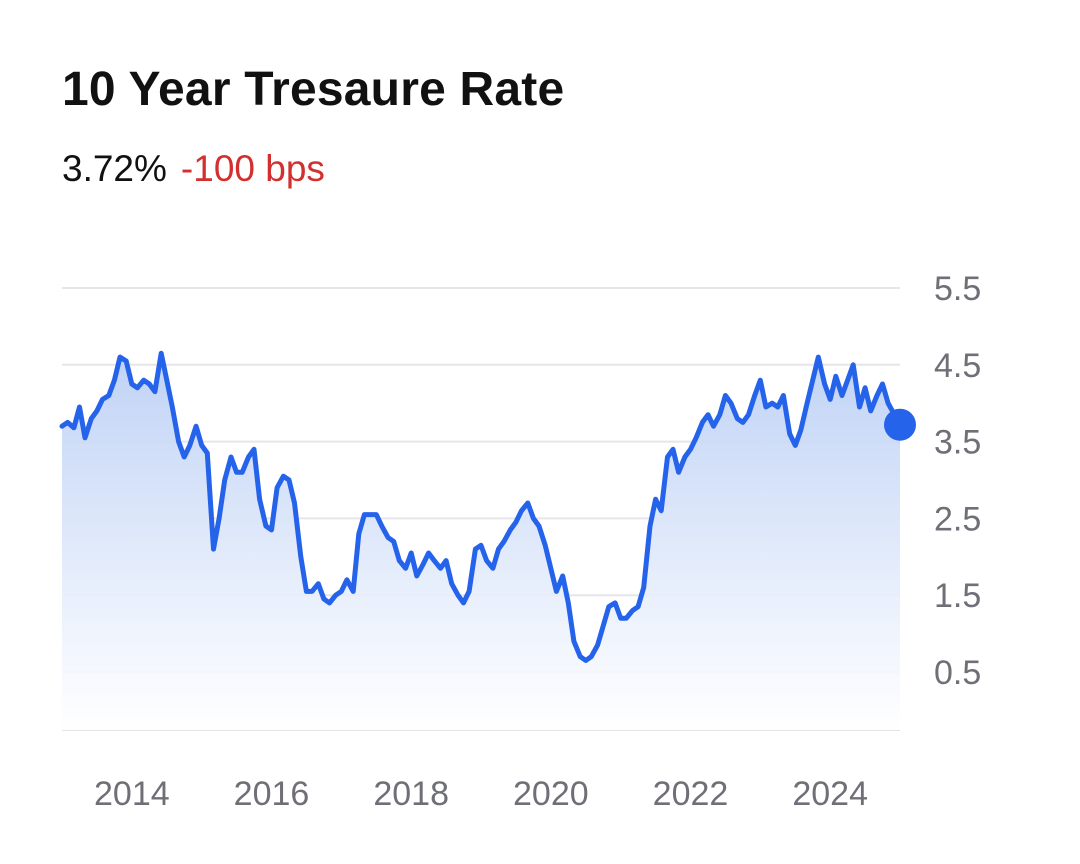 The image size is (1080, 864). I want to click on rate-summary: 3.72% -100 bps, so click(193, 169).